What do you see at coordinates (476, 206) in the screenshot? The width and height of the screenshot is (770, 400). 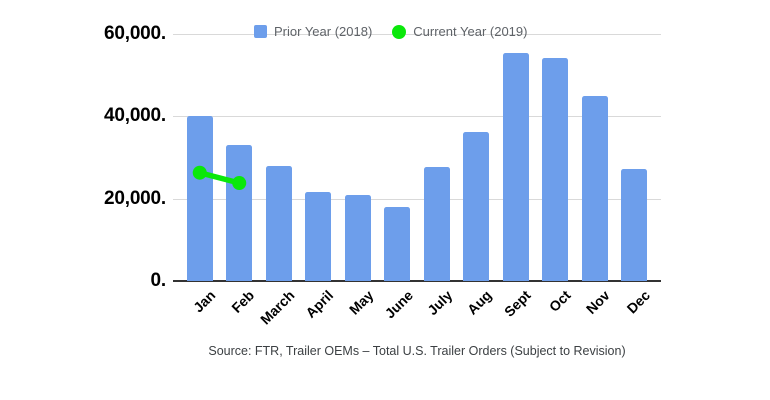 I see `bar-aug` at bounding box center [476, 206].